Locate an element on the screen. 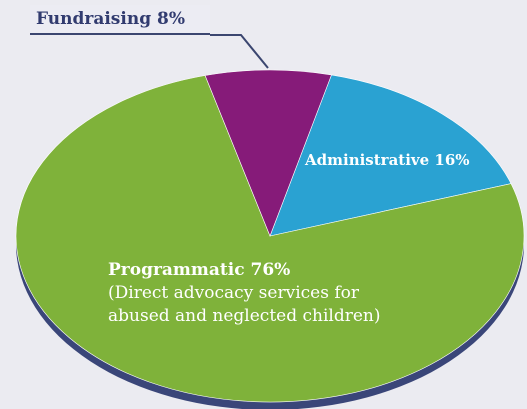 This screenshot has height=409, width=527. pie-slice-fundraising is located at coordinates (268, 153).